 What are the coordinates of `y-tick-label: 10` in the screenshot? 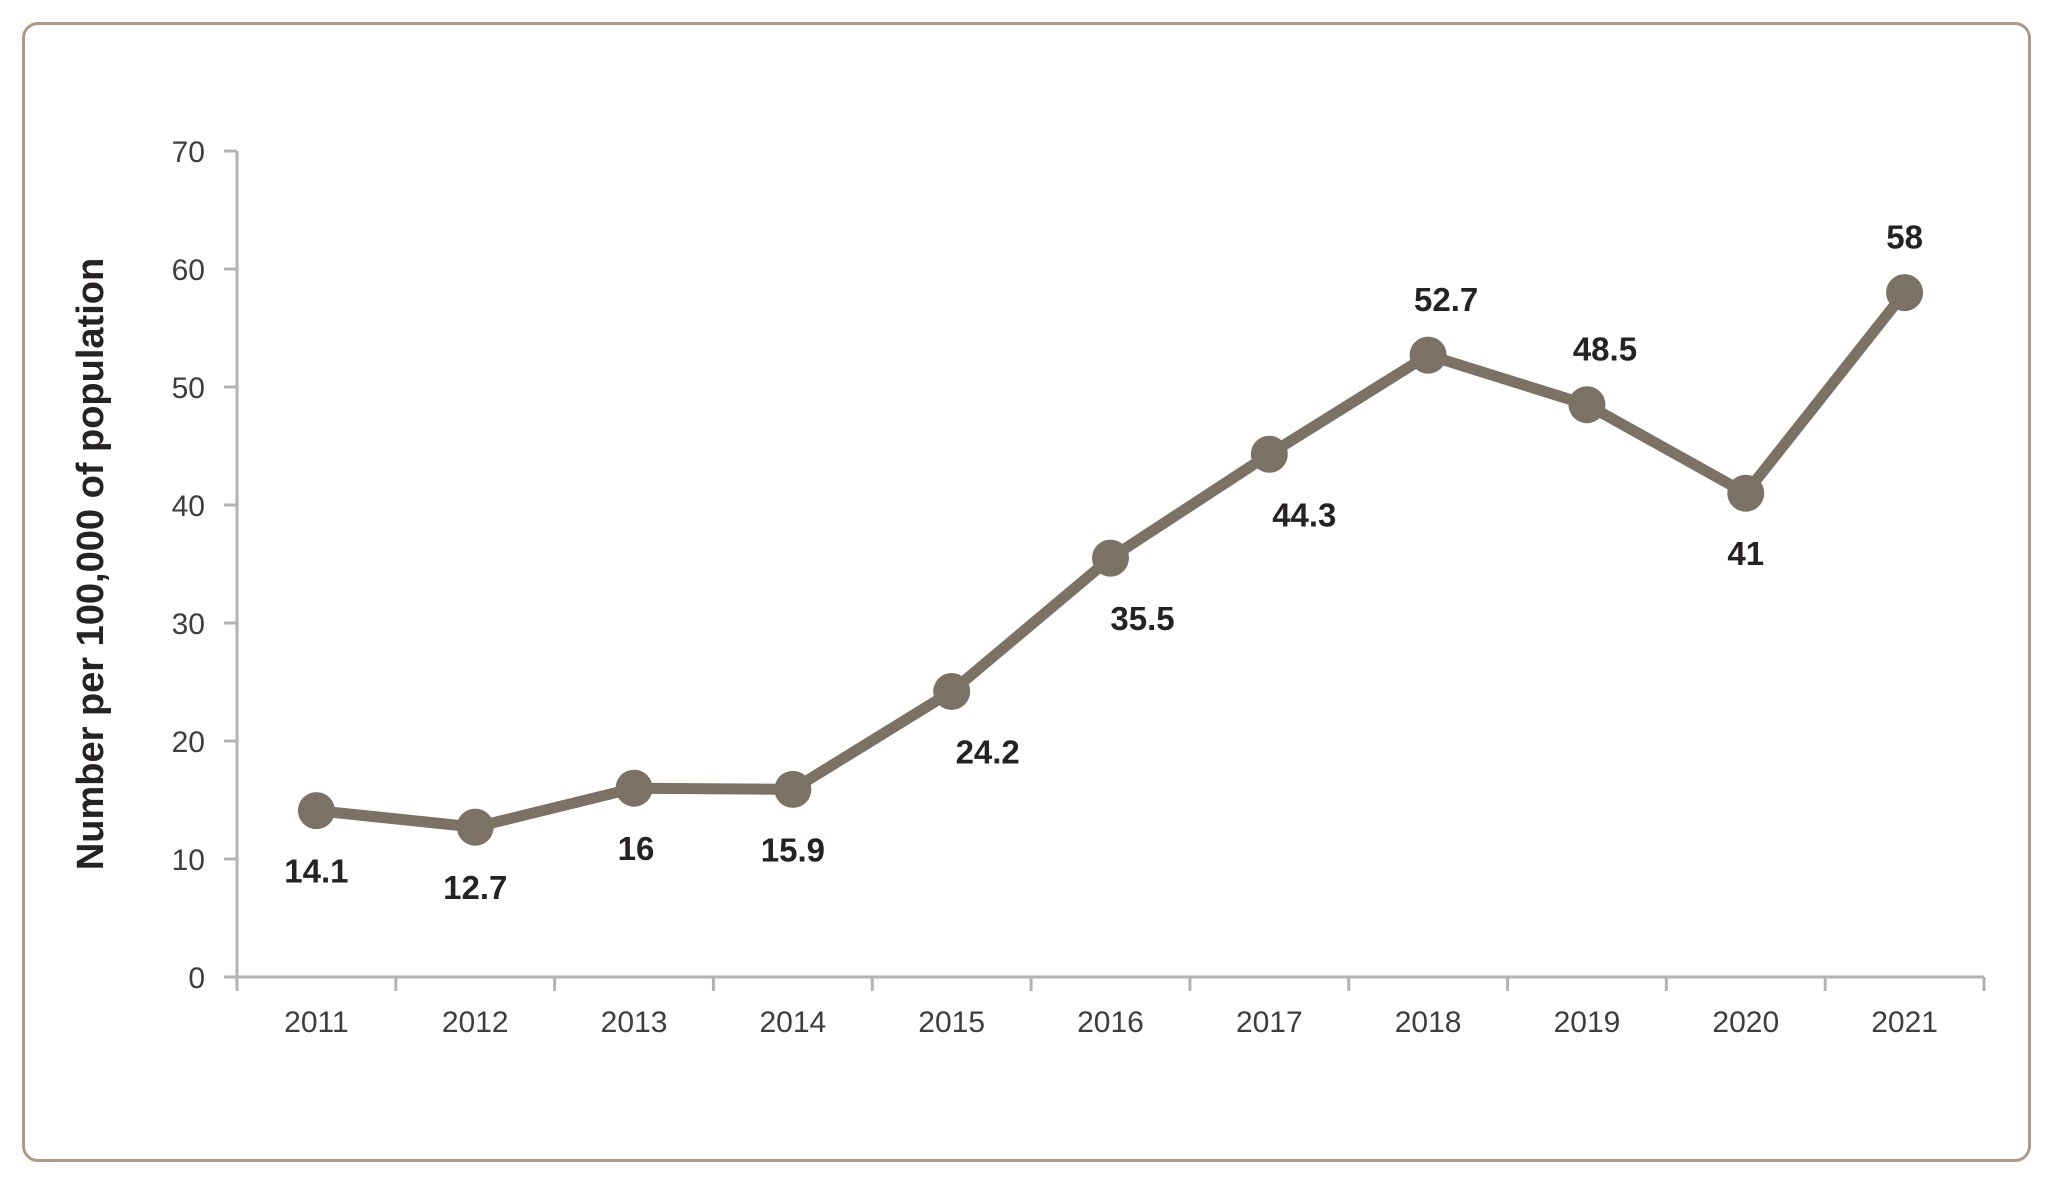 It's located at (188, 860).